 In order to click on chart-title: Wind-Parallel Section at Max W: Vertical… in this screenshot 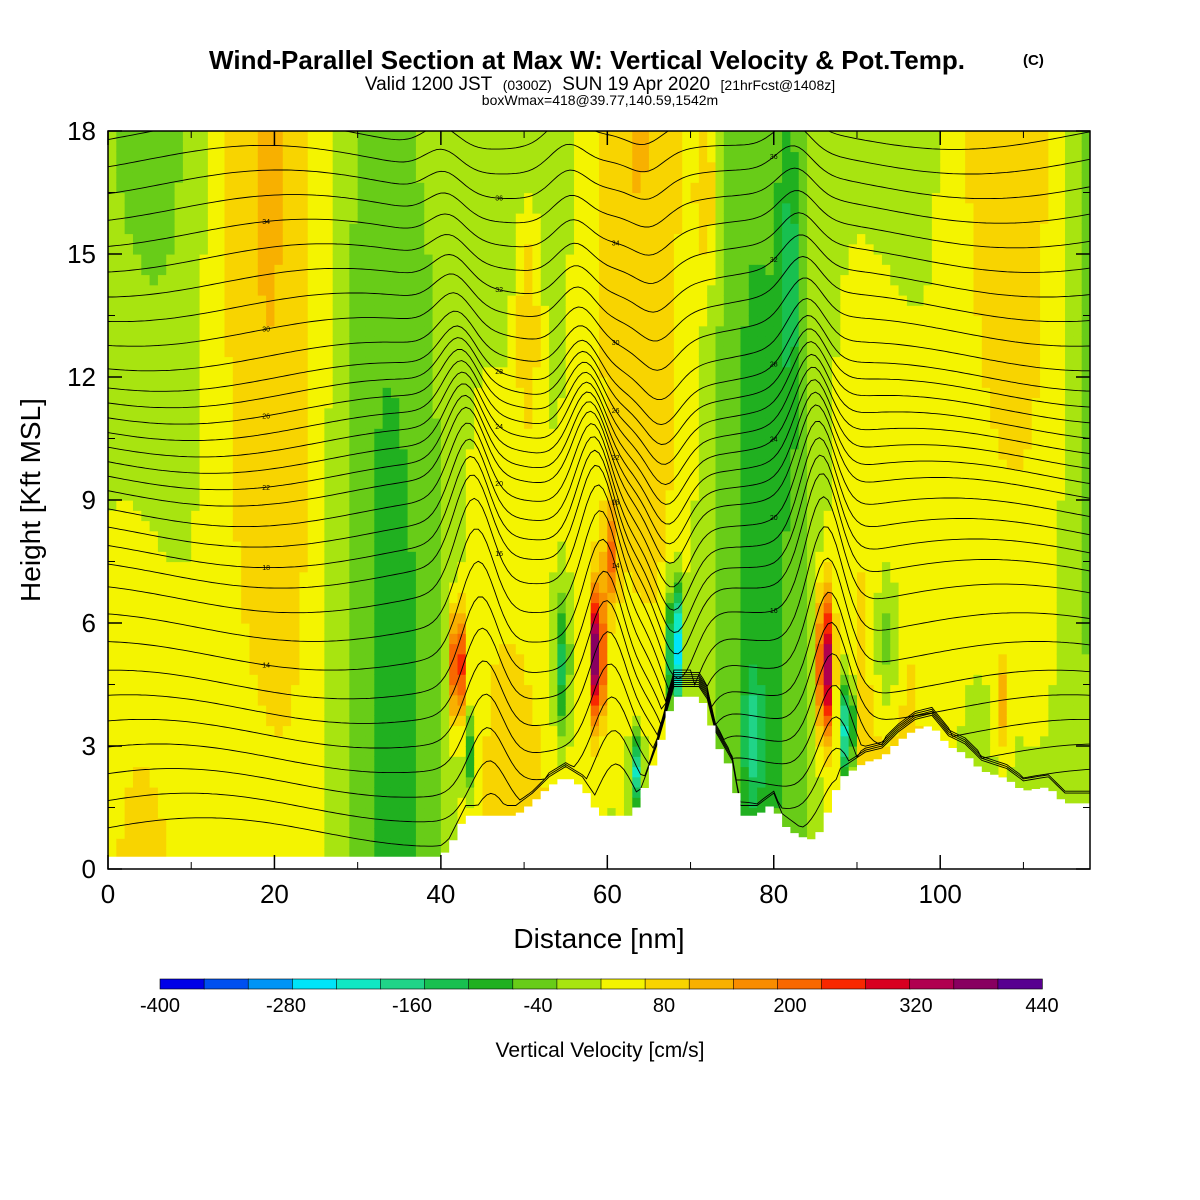, I will do `click(587, 60)`.